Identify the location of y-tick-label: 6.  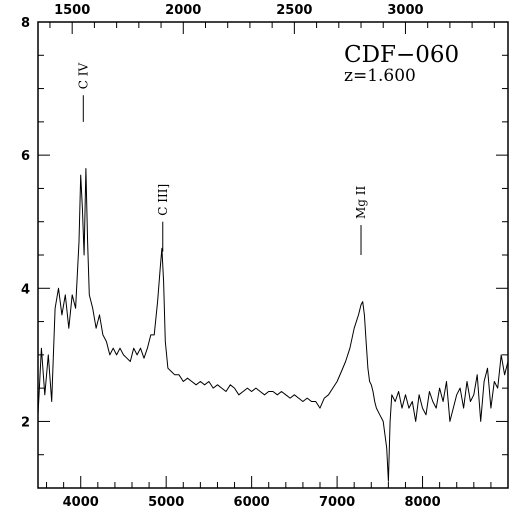
(25, 156).